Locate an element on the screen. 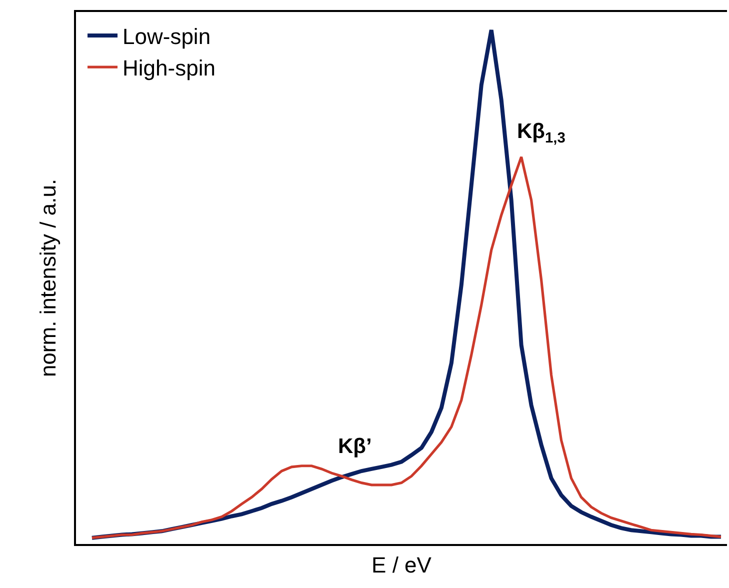 Image resolution: width=729 pixels, height=588 pixels. annotation: Kβ$_{1,3}$ is located at coordinates (541, 133).